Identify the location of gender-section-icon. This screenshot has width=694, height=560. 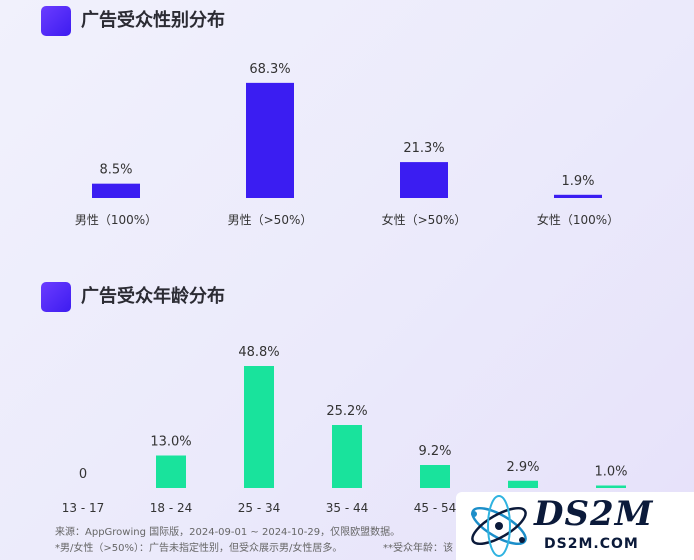
(56, 21).